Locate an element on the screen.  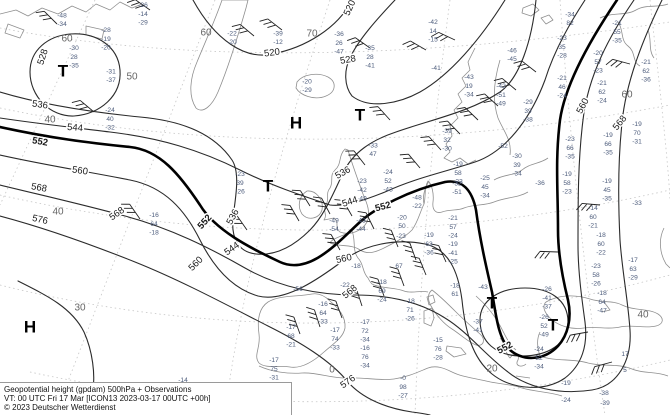
contour-label: 568 is located at coordinates (116, 214).